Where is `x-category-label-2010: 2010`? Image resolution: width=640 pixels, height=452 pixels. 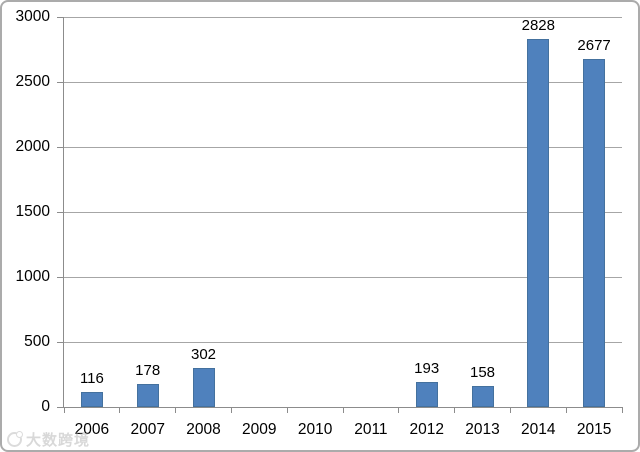 x-category-label-2010: 2010 is located at coordinates (315, 429).